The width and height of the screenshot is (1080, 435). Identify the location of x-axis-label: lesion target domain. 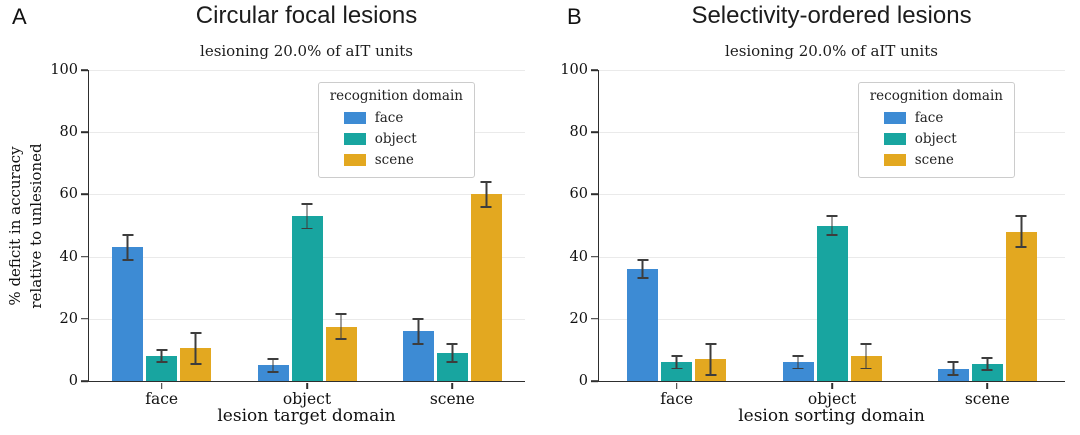
(306, 416).